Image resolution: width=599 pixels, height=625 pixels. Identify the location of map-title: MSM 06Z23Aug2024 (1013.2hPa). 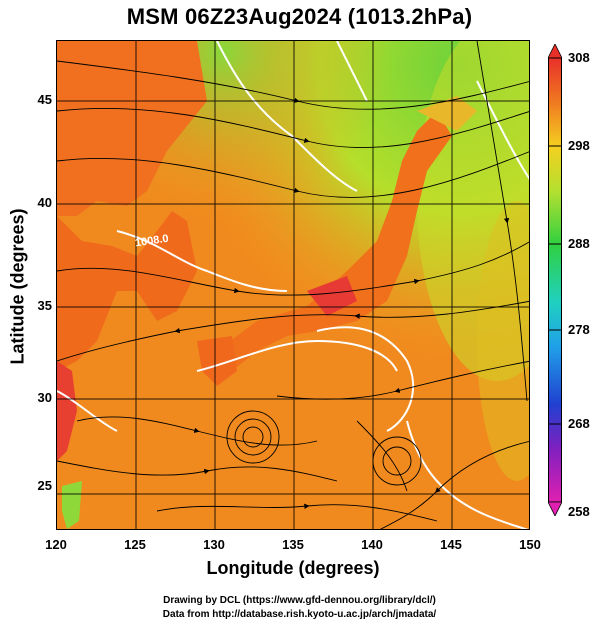
(299, 16).